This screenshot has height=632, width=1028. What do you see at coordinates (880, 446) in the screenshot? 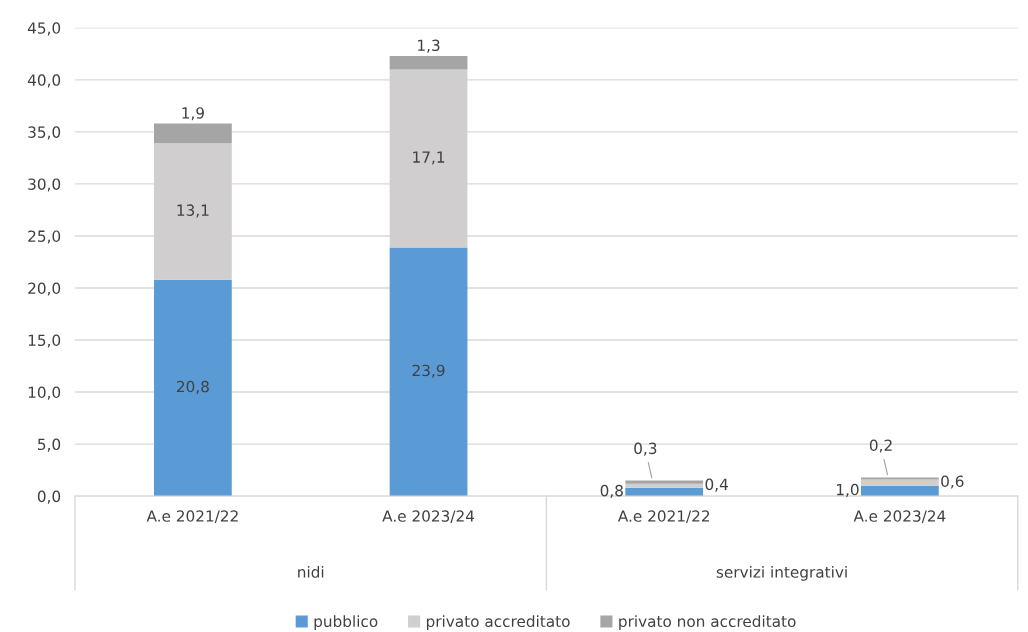
I see `data-label: 0,2` at bounding box center [880, 446].